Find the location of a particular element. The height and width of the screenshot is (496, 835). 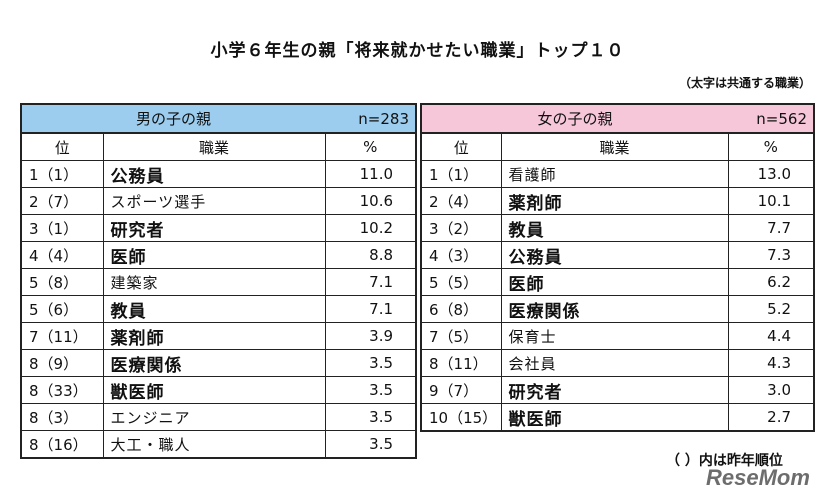

rank-cell: 3（2） is located at coordinates (461, 228).